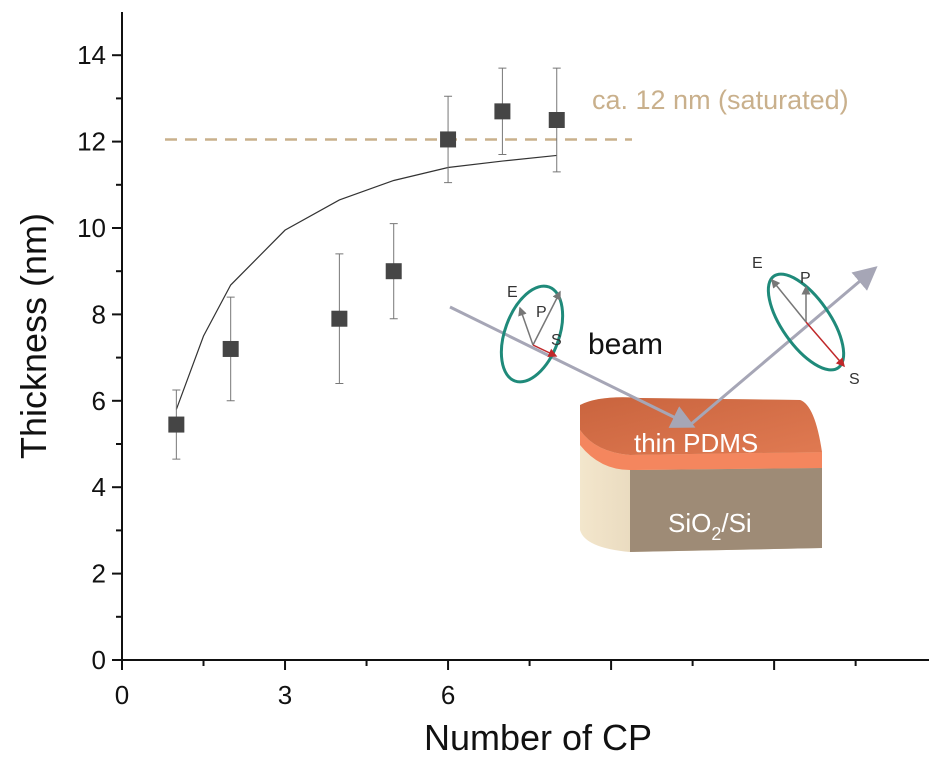  What do you see at coordinates (716, 534) in the screenshot?
I see `substrate-subscript: 2` at bounding box center [716, 534].